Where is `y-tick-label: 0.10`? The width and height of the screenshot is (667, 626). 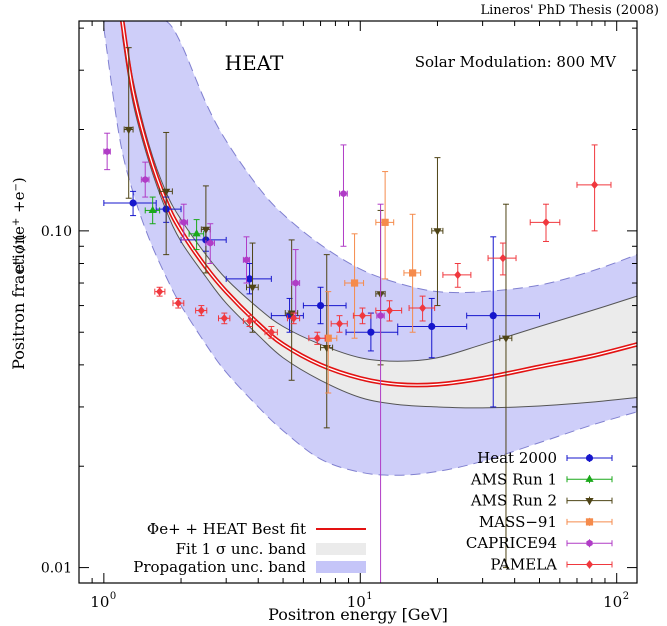 y-tick-label: 0.10 is located at coordinates (56, 232).